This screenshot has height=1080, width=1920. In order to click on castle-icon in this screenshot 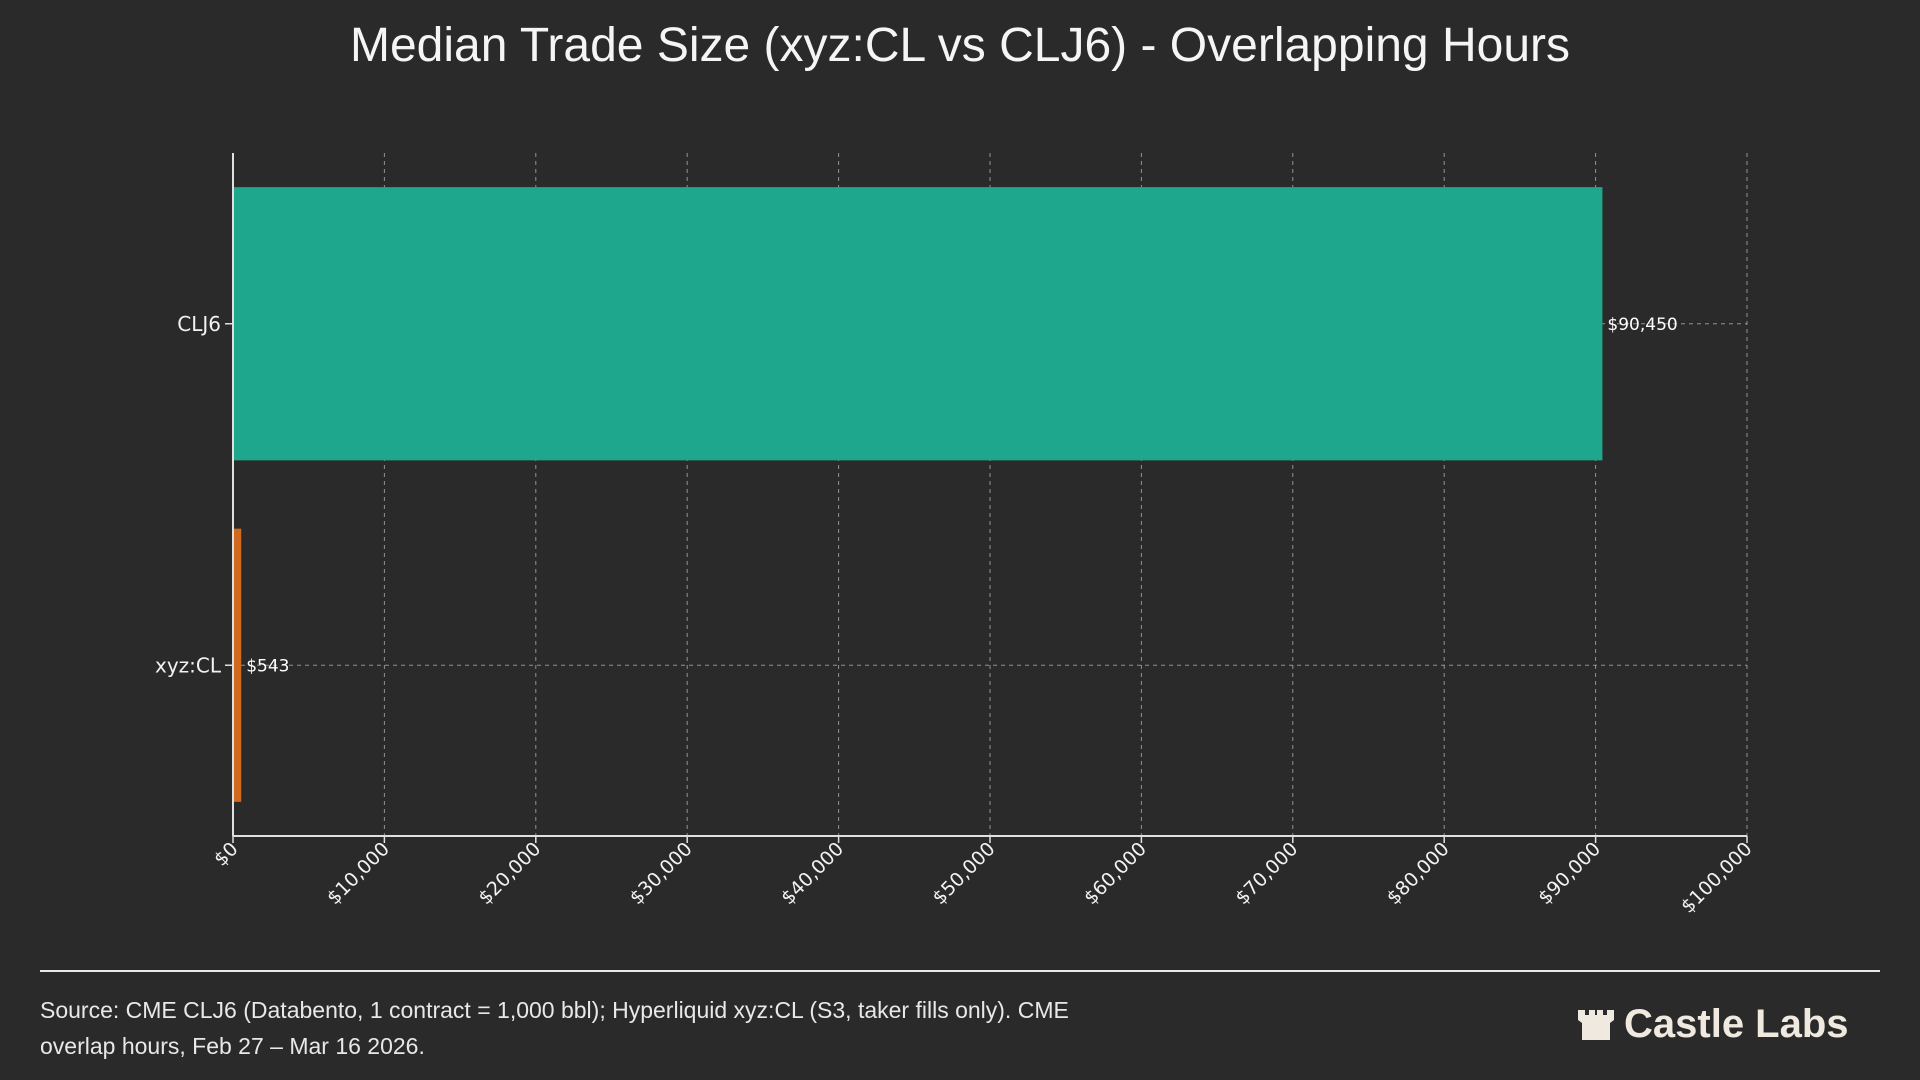, I will do `click(1596, 1024)`.